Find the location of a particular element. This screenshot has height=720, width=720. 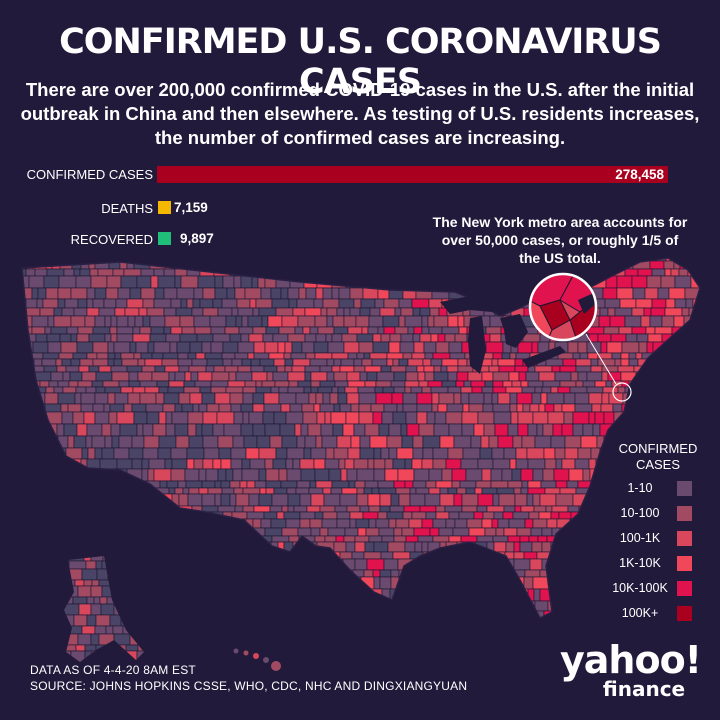

hawaii is located at coordinates (257, 659).